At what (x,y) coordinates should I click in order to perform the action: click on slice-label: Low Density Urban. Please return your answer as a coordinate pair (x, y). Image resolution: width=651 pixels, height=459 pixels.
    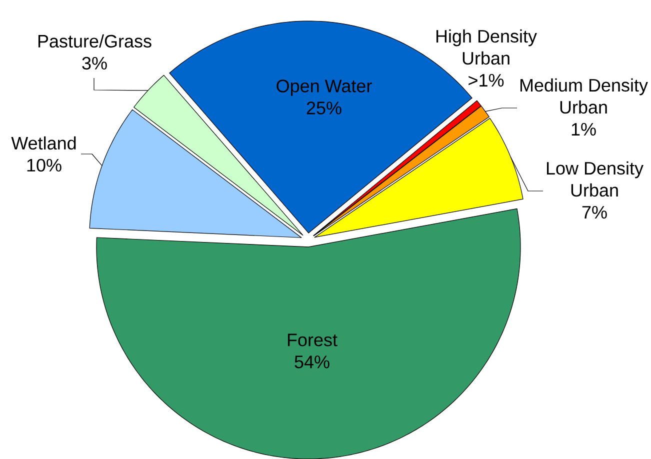
    Looking at the image, I should click on (595, 179).